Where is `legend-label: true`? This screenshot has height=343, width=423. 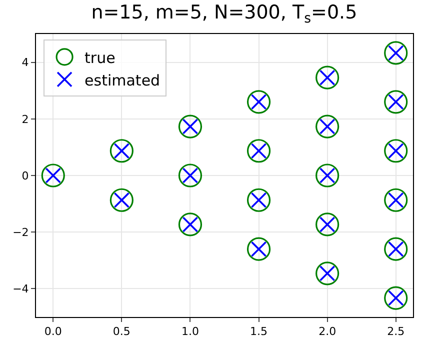 legend-label: true is located at coordinates (100, 57).